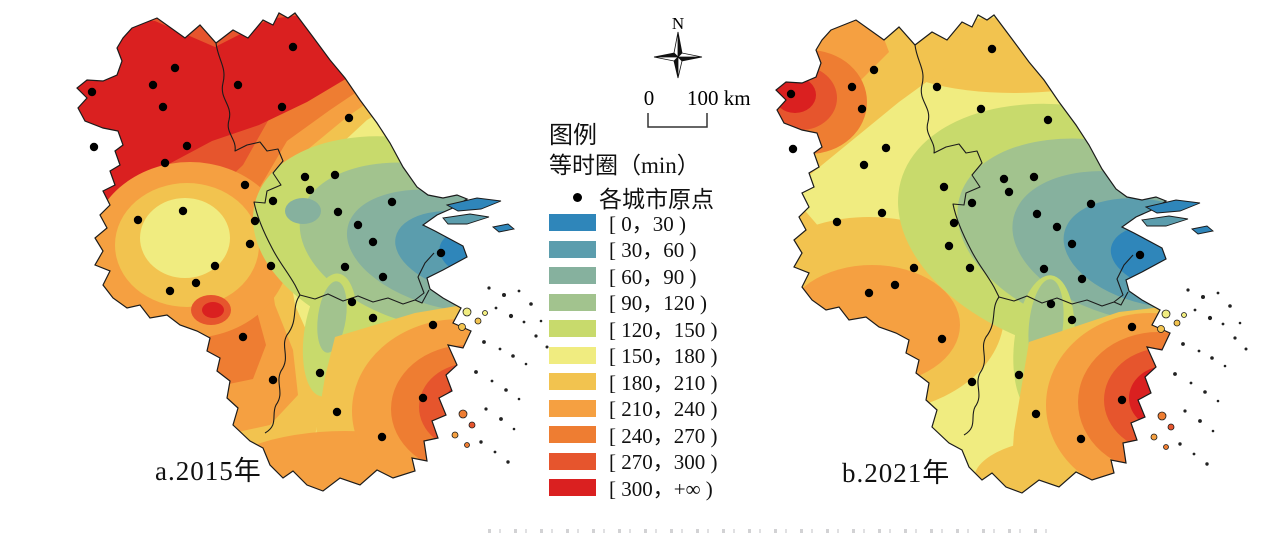 The height and width of the screenshot is (534, 1268). What do you see at coordinates (663, 409) in the screenshot?
I see `legend-class-label: [ 210，240 )` at bounding box center [663, 409].